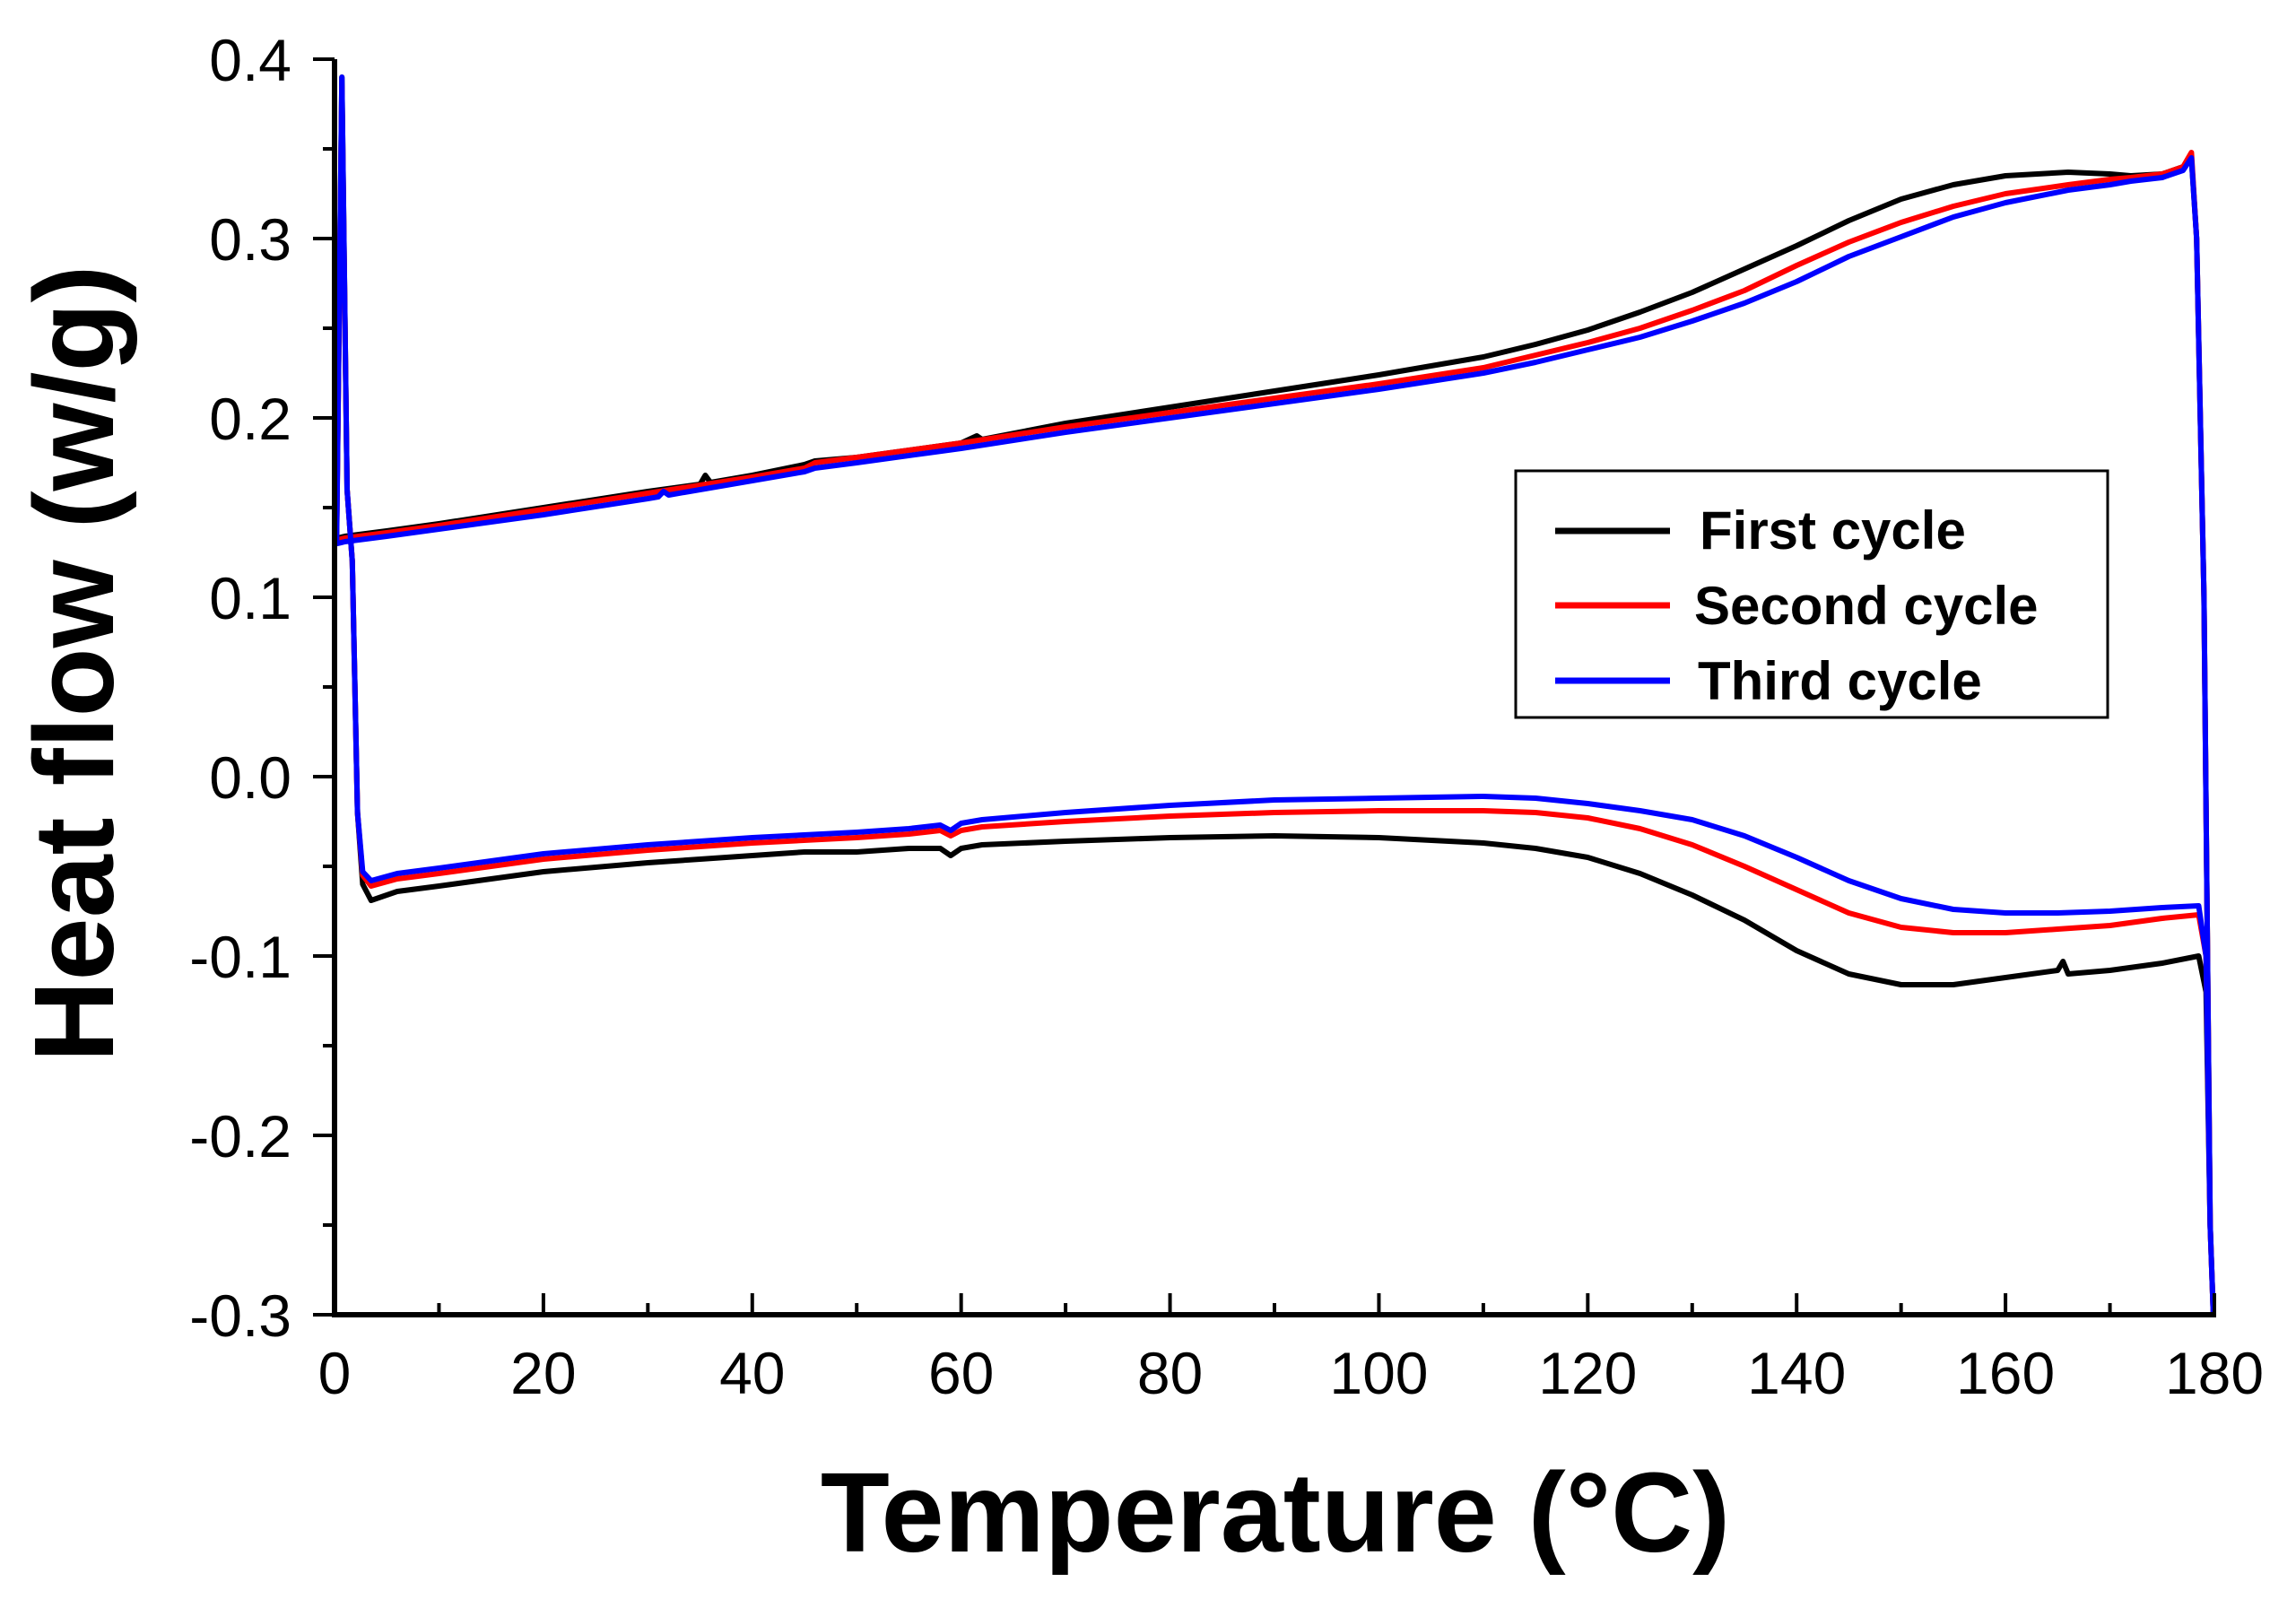 The width and height of the screenshot is (2296, 1608). What do you see at coordinates (1866, 606) in the screenshot?
I see `legend-label-second-cycle: Second cycle` at bounding box center [1866, 606].